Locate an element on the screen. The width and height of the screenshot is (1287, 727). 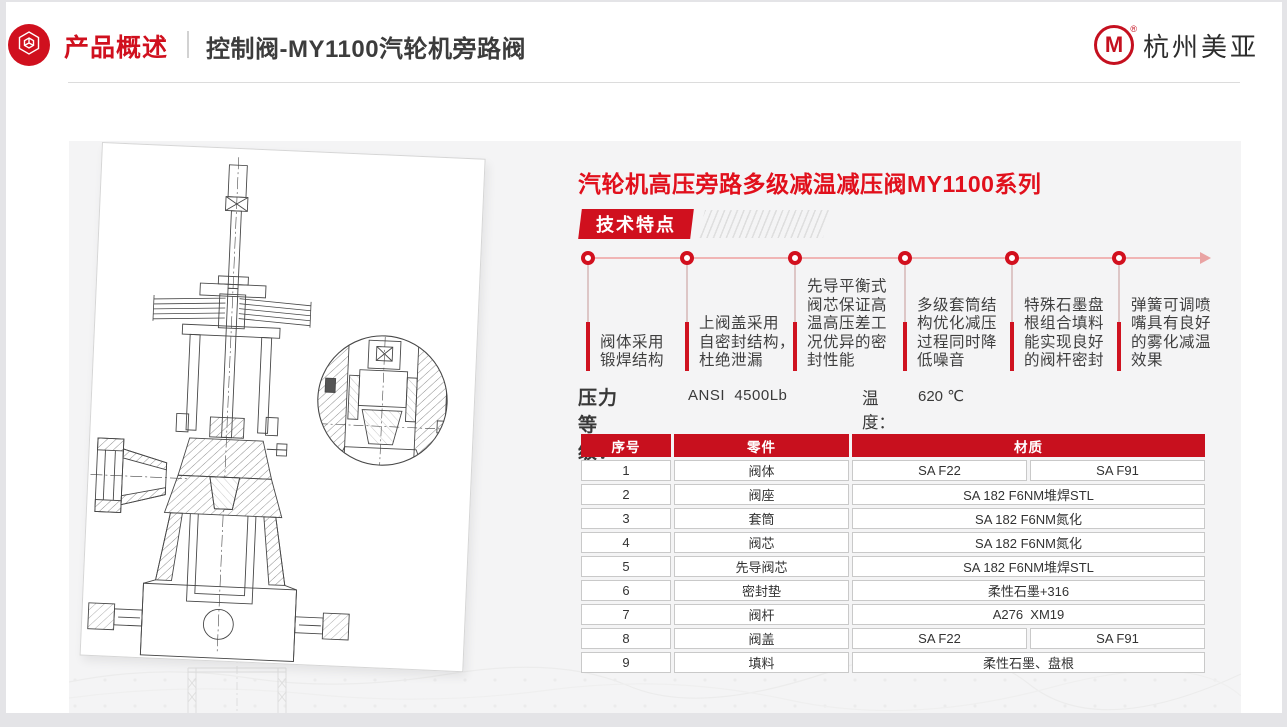
section-badge is located at coordinates (29, 45).